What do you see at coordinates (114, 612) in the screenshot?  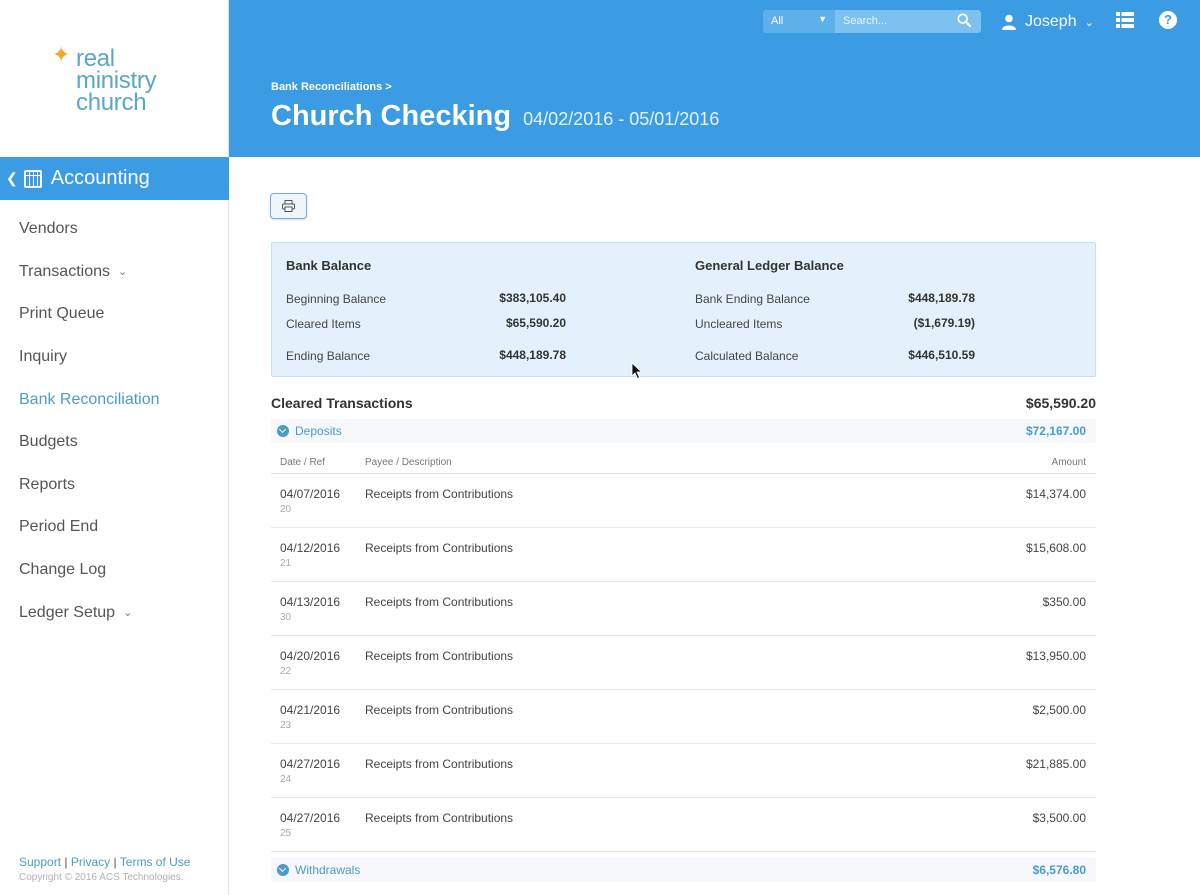 I see `sidebar-item-ledger-setup: Ledger Setup ⌄` at bounding box center [114, 612].